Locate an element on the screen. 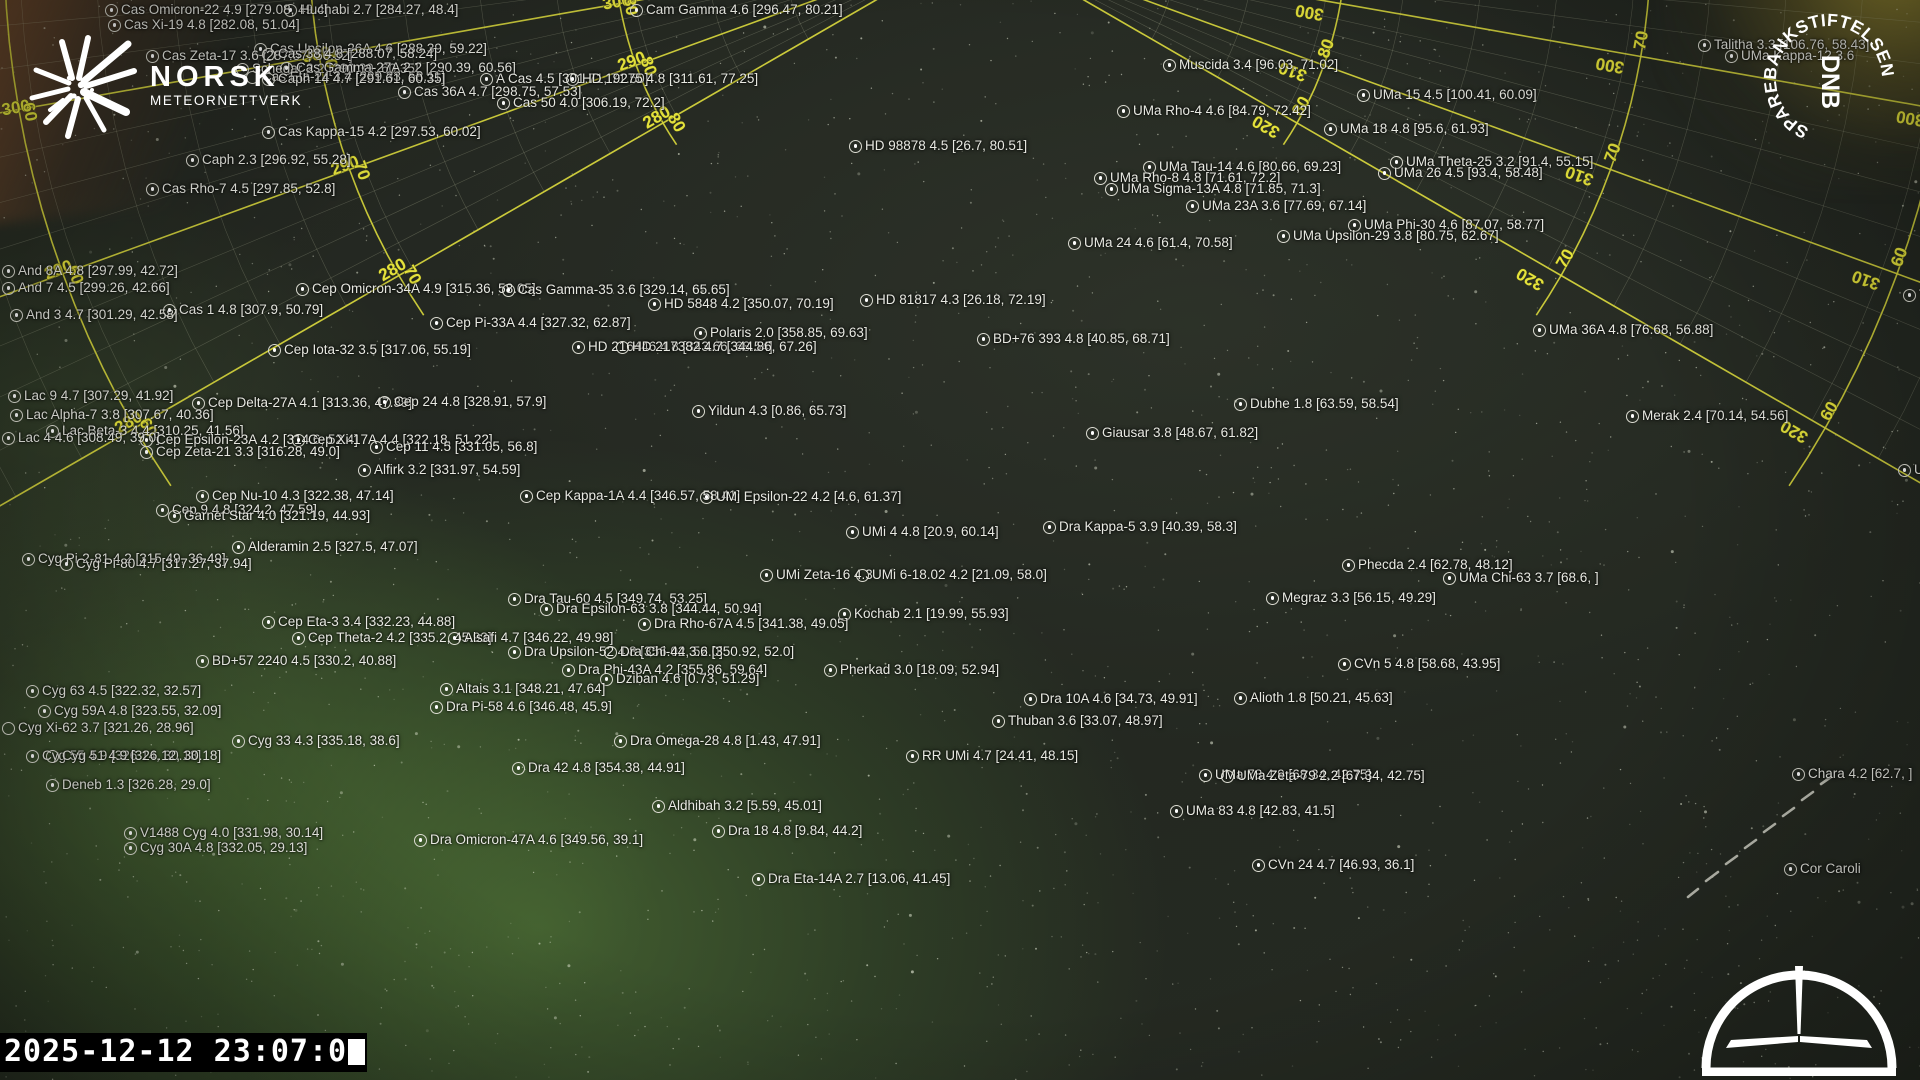 The width and height of the screenshot is (1920, 1080). star-label: UMa Zeta-79 2.2 [67.34, 42.75] is located at coordinates (1323, 776).